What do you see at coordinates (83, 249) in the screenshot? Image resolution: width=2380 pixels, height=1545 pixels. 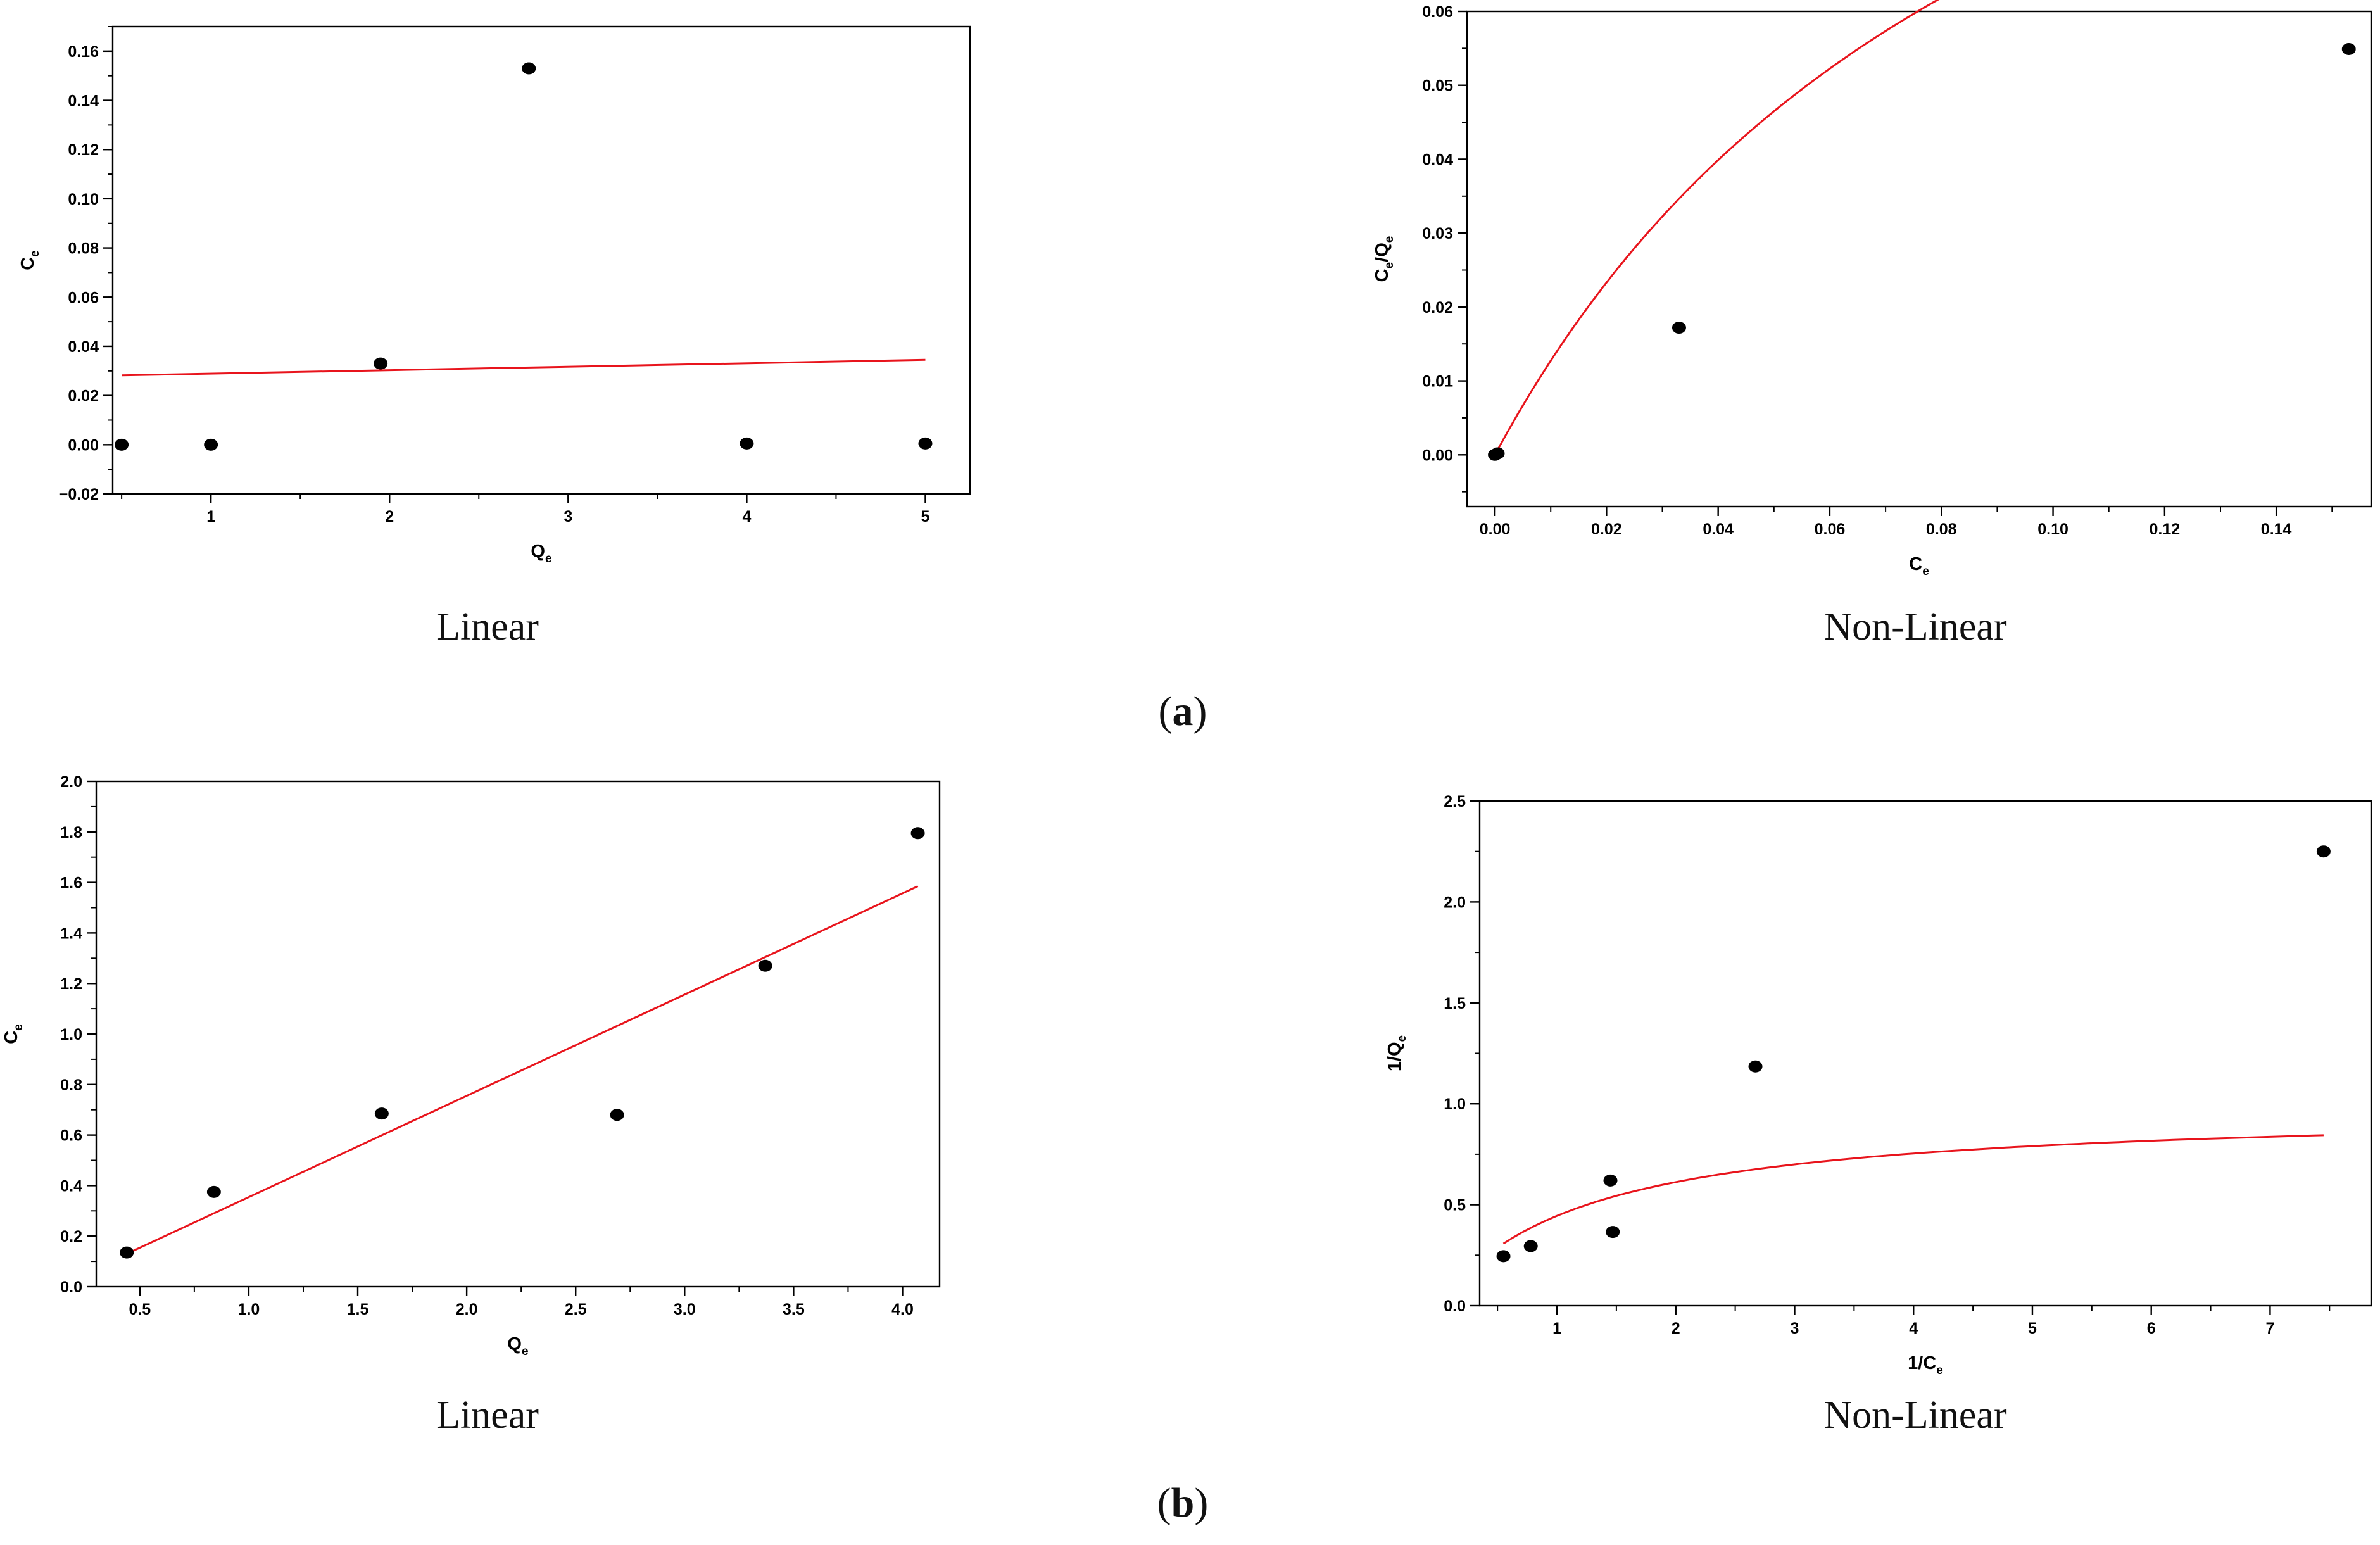 I see `y-tick-label: 0.08` at bounding box center [83, 249].